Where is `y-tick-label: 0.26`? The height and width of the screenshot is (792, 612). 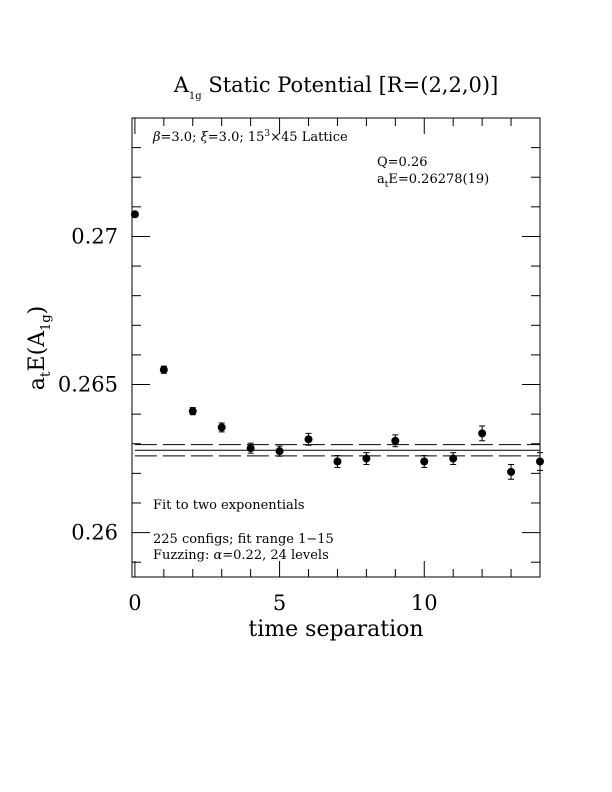 y-tick-label: 0.26 is located at coordinates (94, 533).